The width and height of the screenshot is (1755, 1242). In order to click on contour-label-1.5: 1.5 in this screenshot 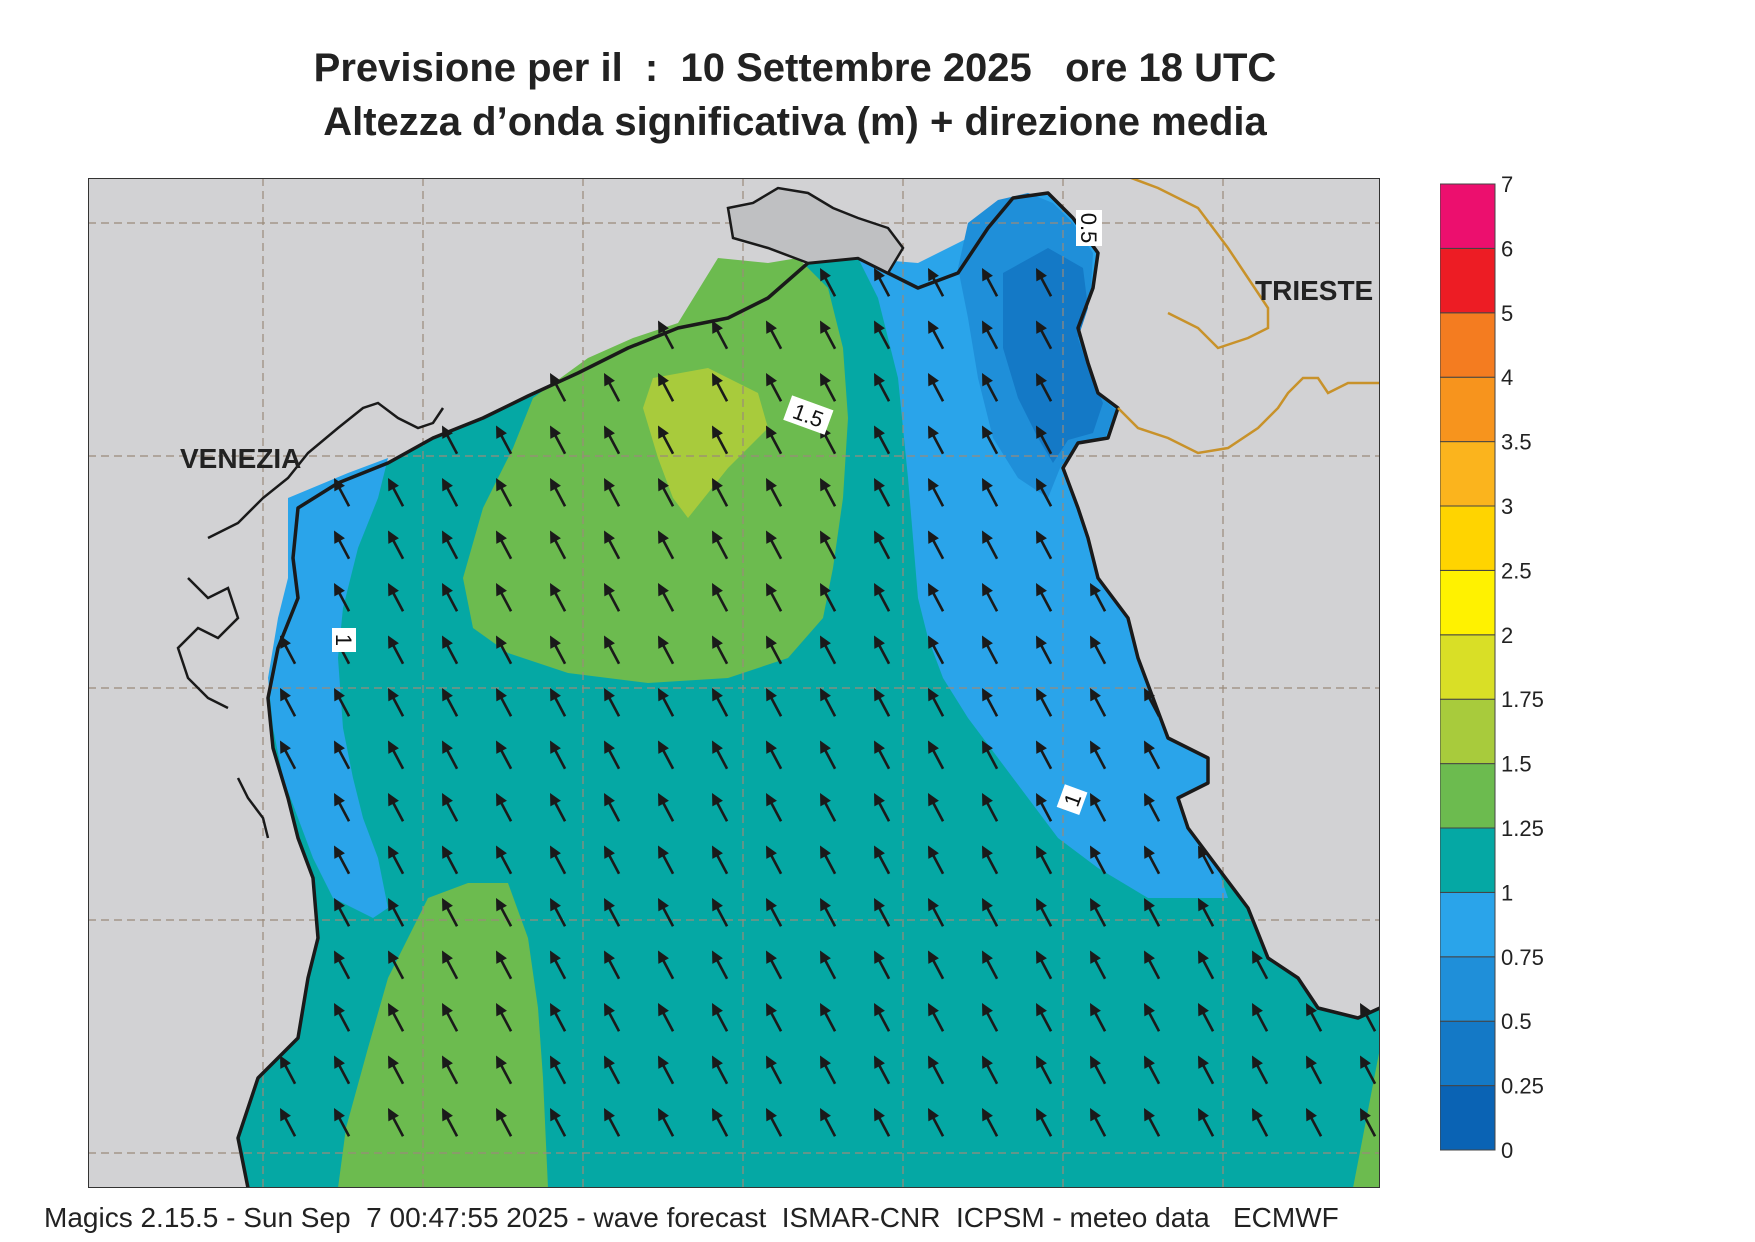, I will do `click(808, 415)`.